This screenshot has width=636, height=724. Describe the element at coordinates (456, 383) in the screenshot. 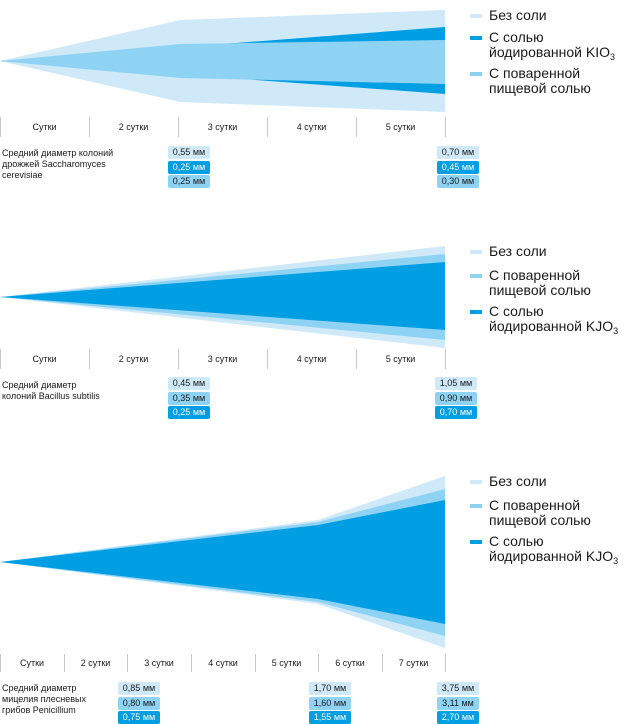

I see `value-label: 1,05 мм` at that location.